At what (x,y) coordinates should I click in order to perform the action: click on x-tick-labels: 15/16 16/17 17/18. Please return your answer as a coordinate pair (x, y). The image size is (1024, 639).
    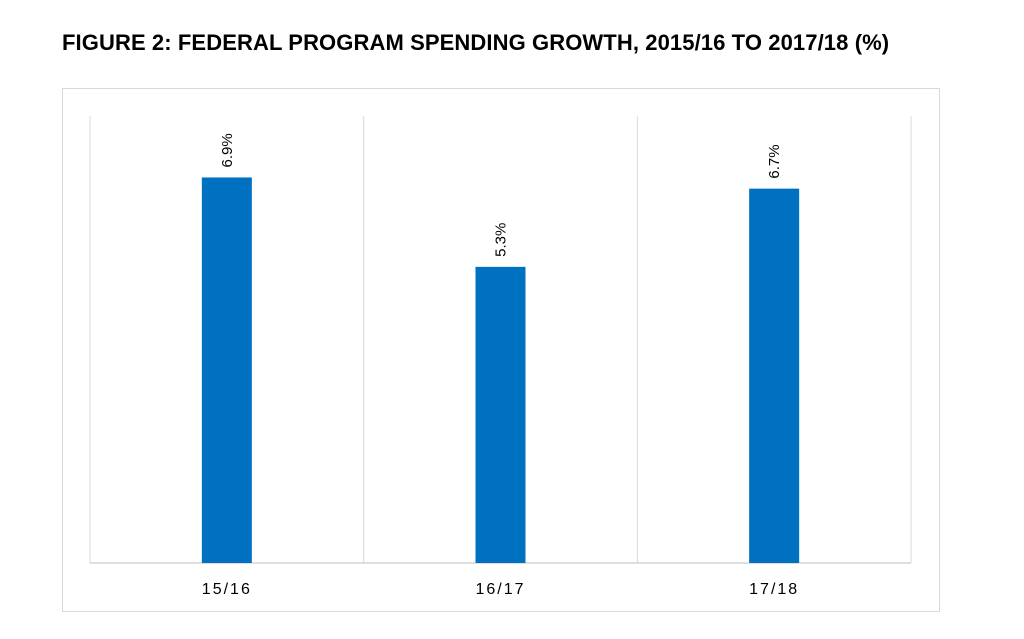
    Looking at the image, I should click on (500, 589).